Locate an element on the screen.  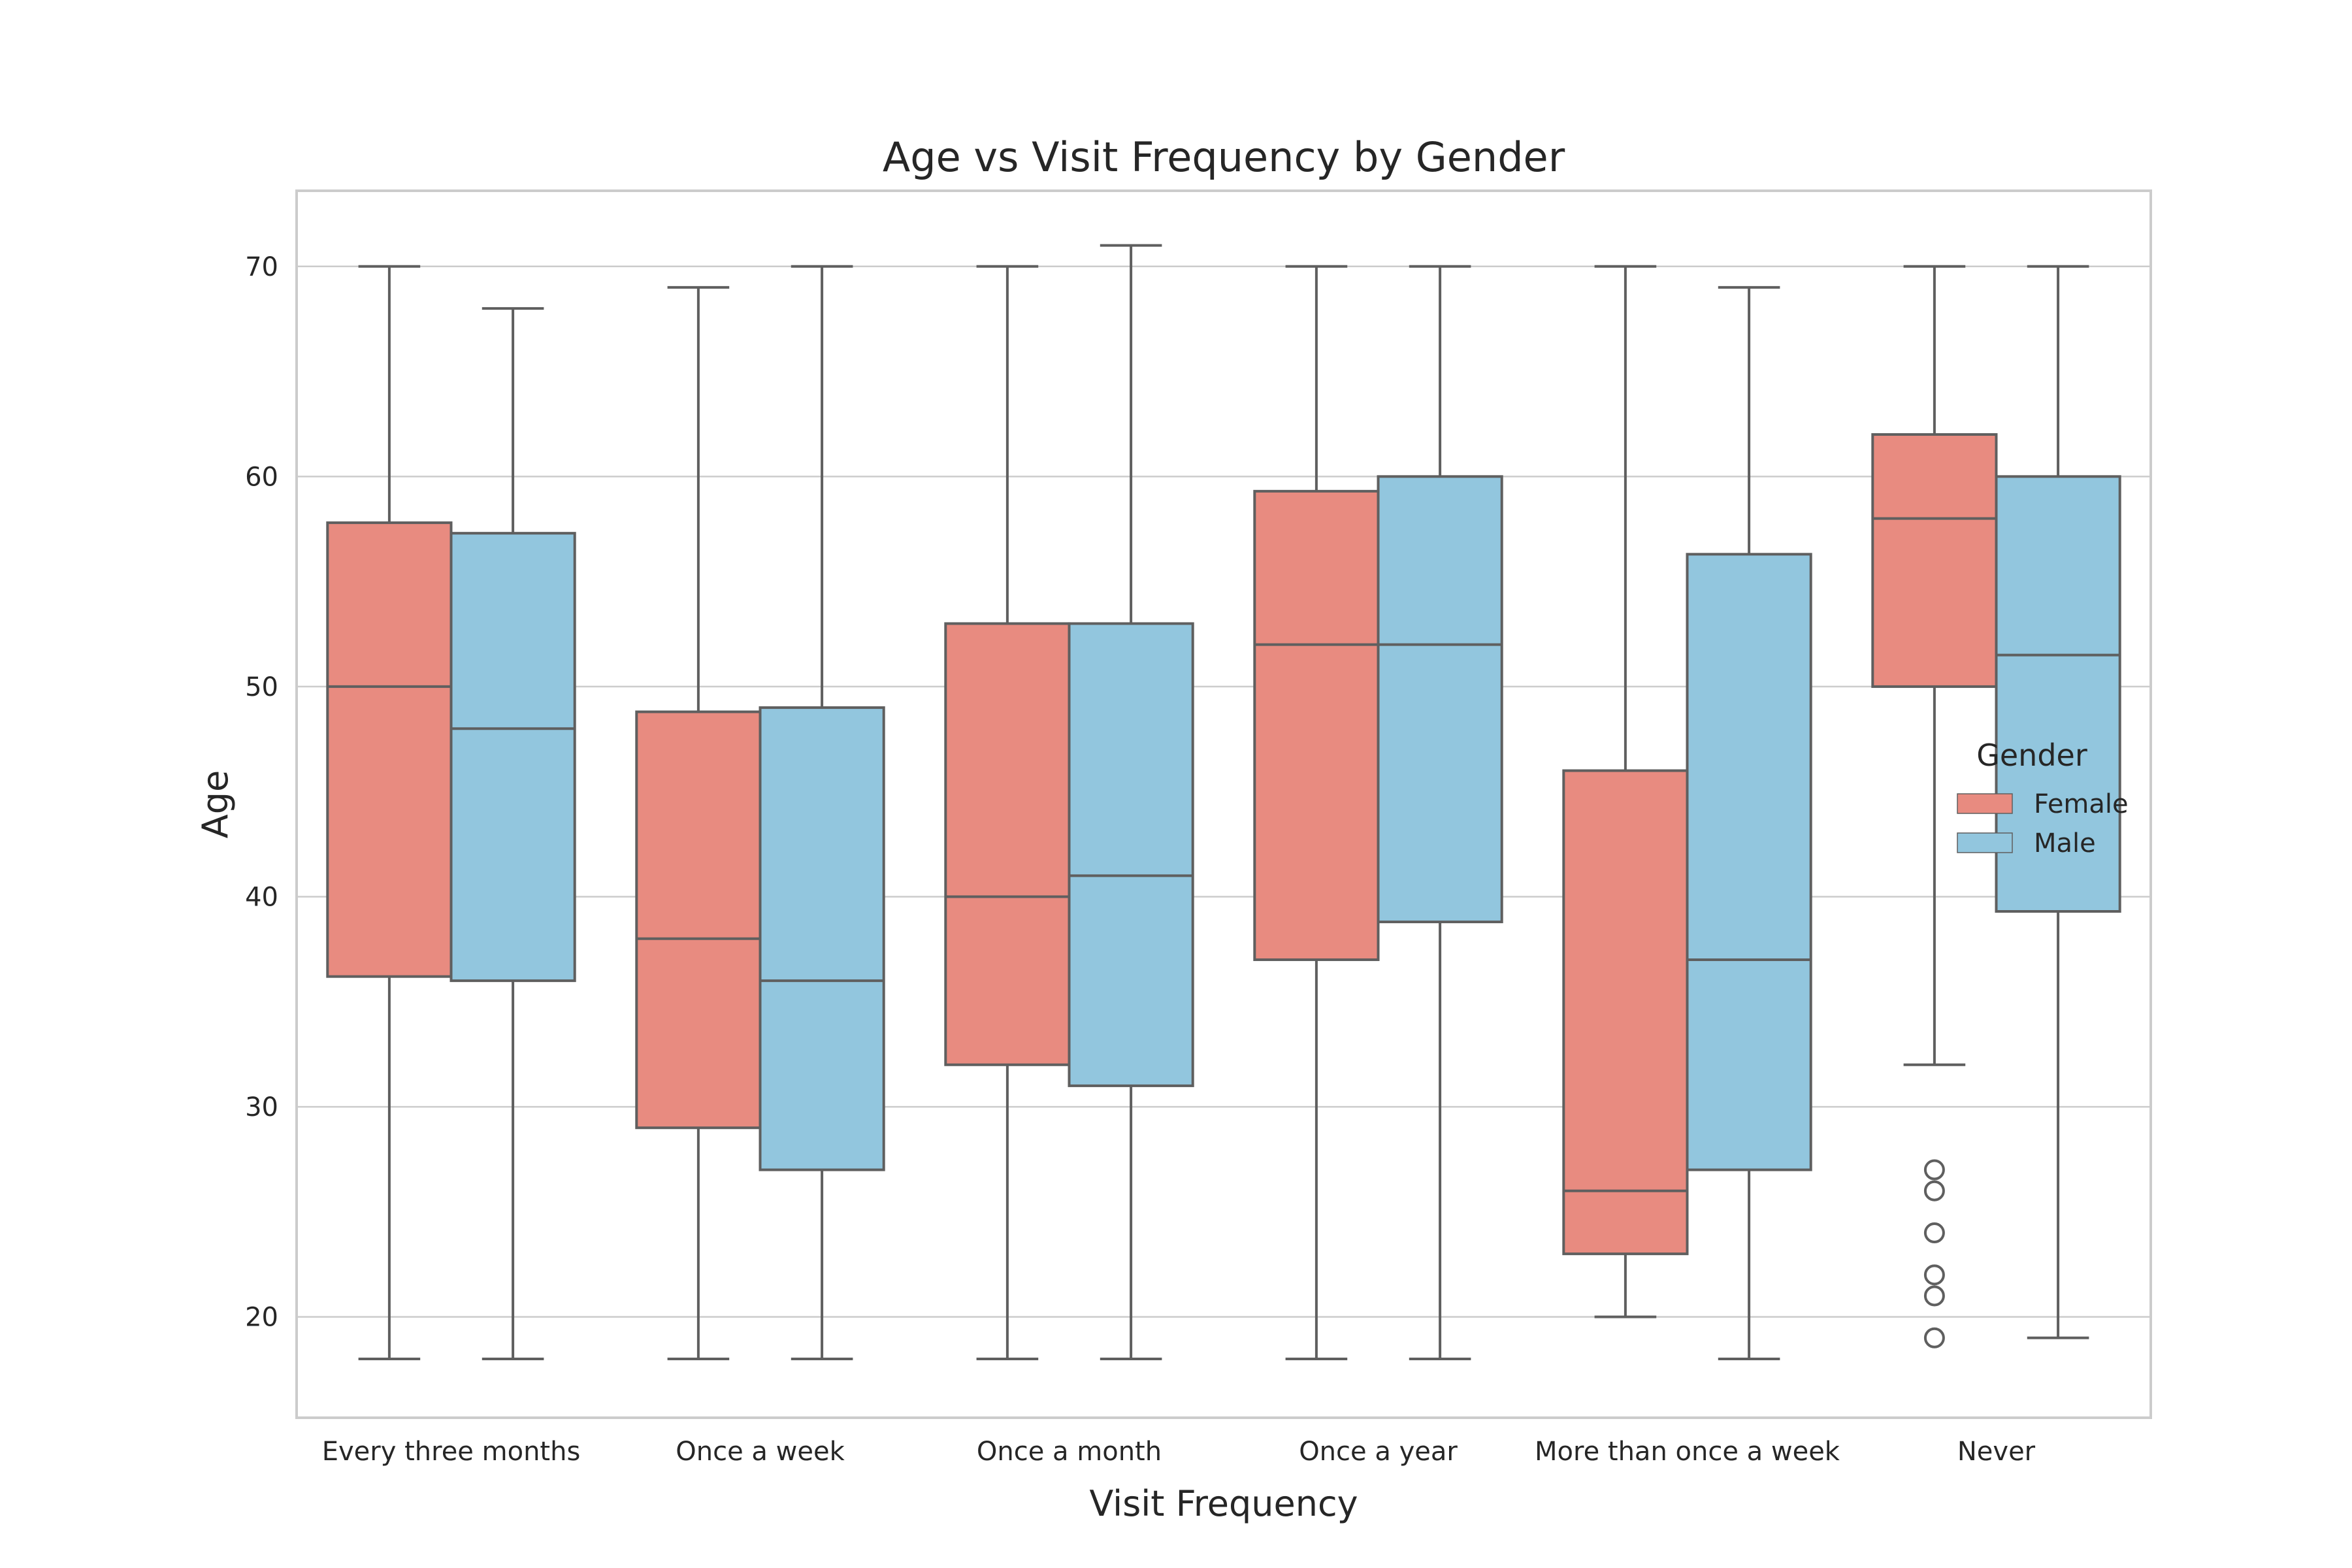
legend: Gender Female Male is located at coordinates (2043, 798).